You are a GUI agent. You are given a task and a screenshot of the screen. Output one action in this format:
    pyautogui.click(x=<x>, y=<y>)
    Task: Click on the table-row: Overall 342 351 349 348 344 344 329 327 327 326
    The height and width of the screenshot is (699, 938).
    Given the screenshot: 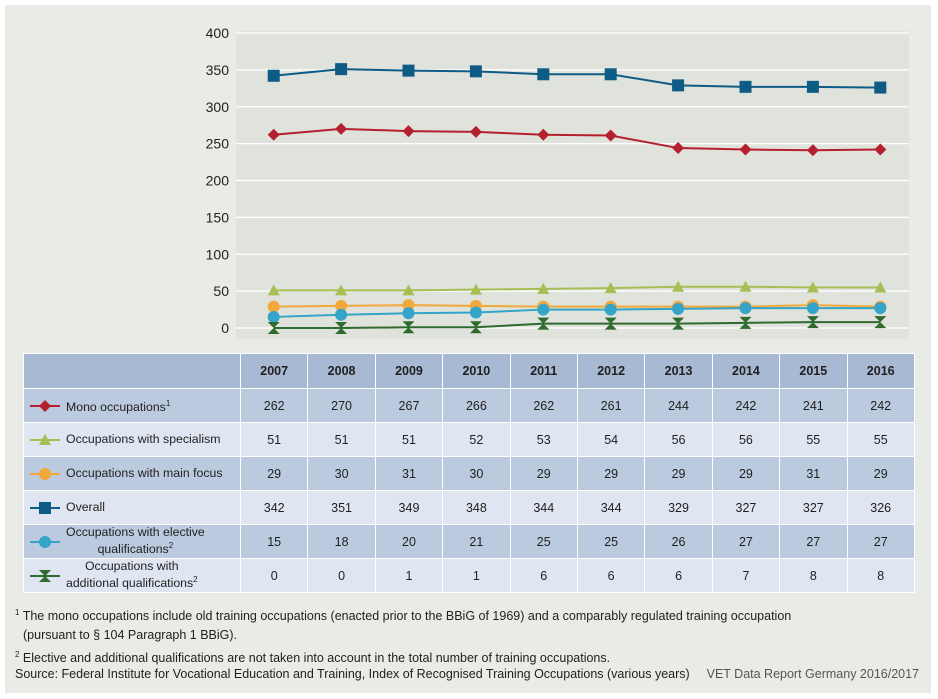 What is the action you would take?
    pyautogui.click(x=469, y=507)
    